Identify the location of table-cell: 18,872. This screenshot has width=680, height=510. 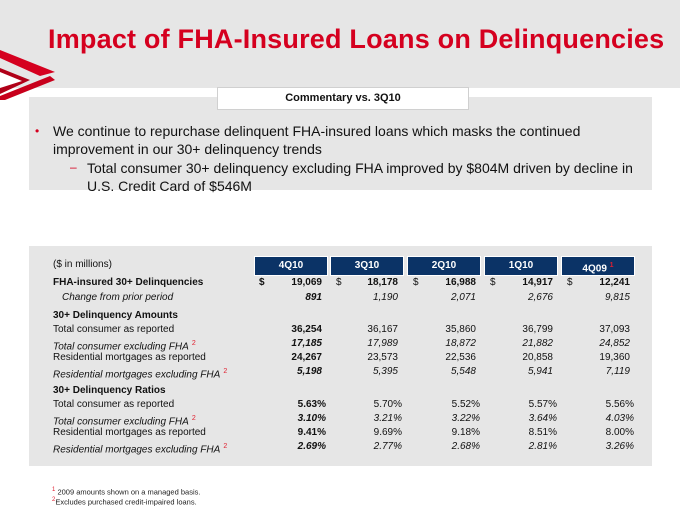
(460, 343).